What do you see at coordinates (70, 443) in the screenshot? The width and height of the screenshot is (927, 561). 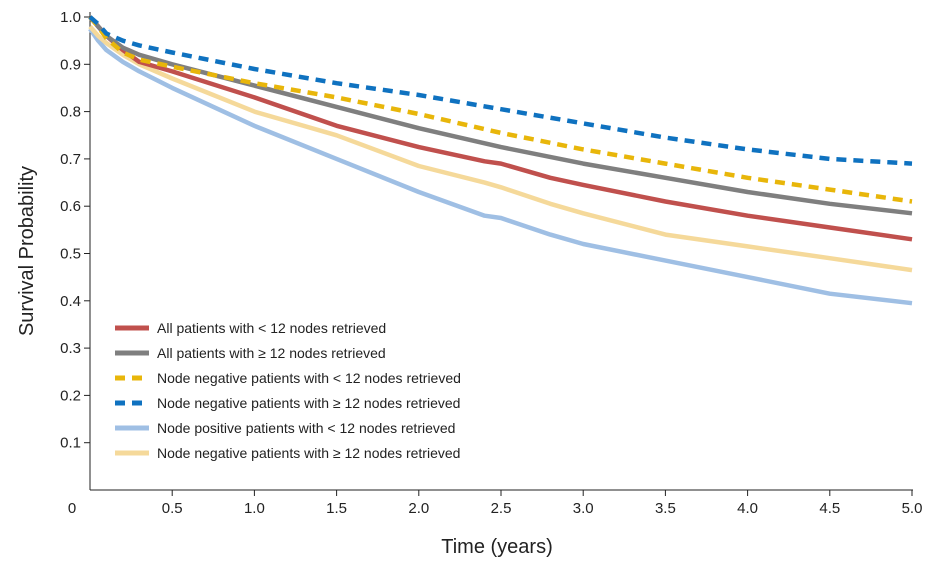 I see `y-tick-label: 0.1` at bounding box center [70, 443].